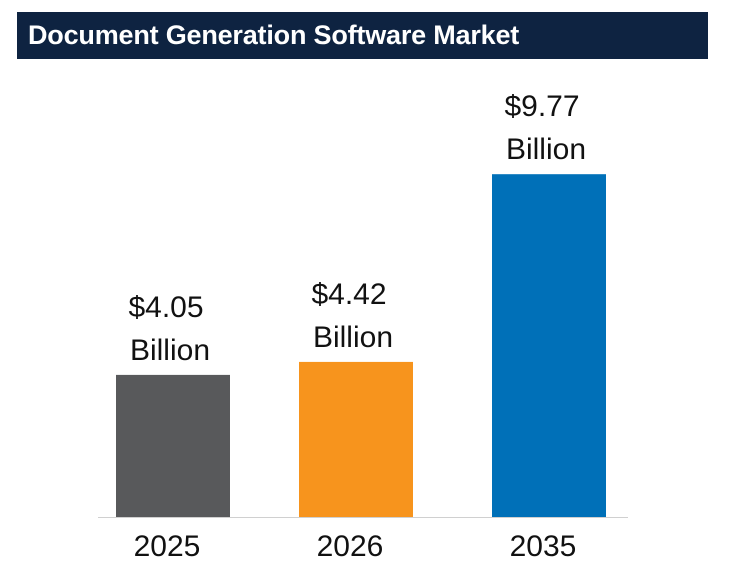 The image size is (730, 576). I want to click on bar-2026, so click(356, 439).